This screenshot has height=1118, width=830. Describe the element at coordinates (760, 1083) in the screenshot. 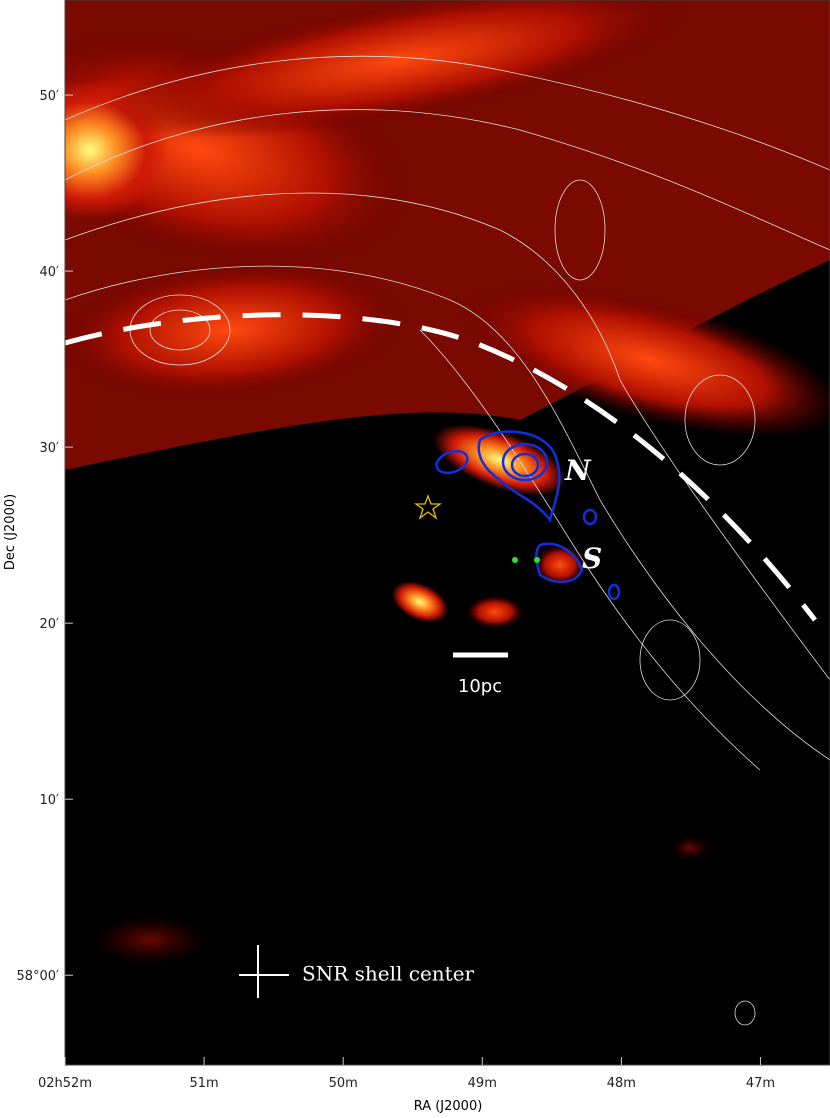

I see `x-tick-label: 47m` at that location.